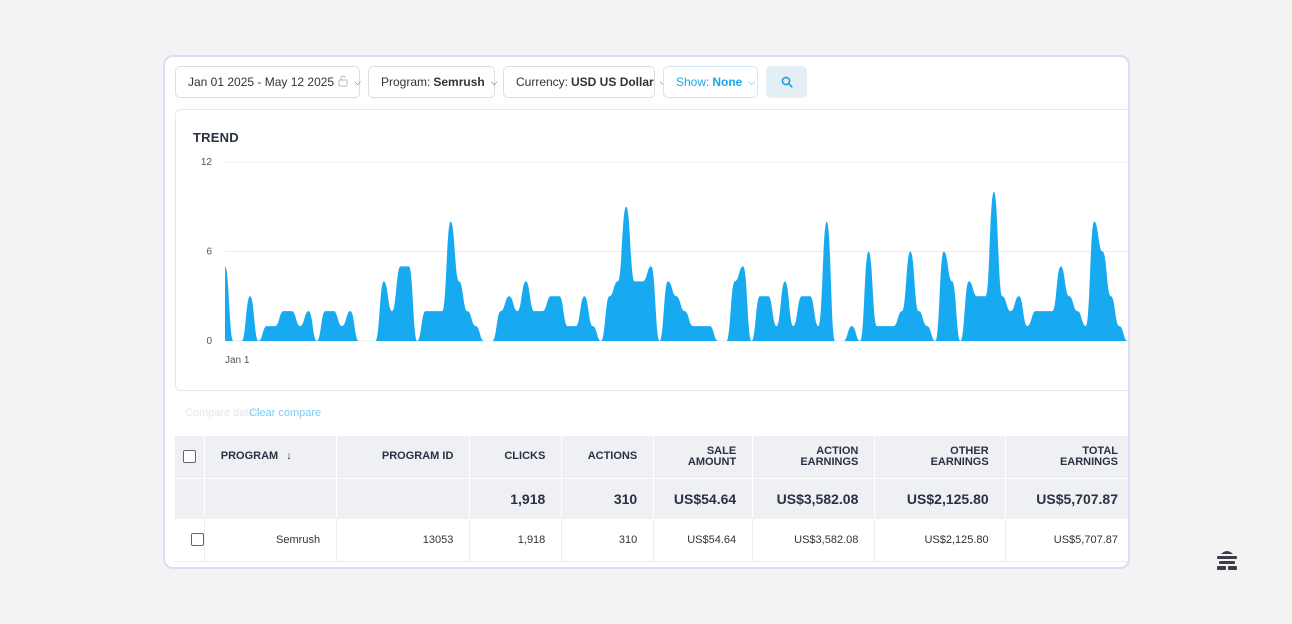 This screenshot has height=624, width=1292. What do you see at coordinates (223, 413) in the screenshot?
I see `compare-dates-link: Compare dates` at bounding box center [223, 413].